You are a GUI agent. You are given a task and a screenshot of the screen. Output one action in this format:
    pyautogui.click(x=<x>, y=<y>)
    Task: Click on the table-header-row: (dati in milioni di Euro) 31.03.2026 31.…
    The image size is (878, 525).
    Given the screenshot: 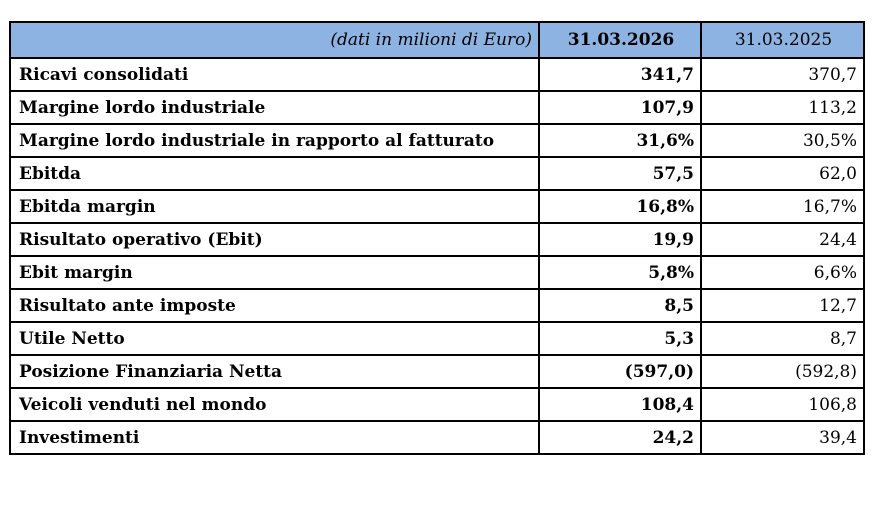 What is the action you would take?
    pyautogui.click(x=437, y=40)
    